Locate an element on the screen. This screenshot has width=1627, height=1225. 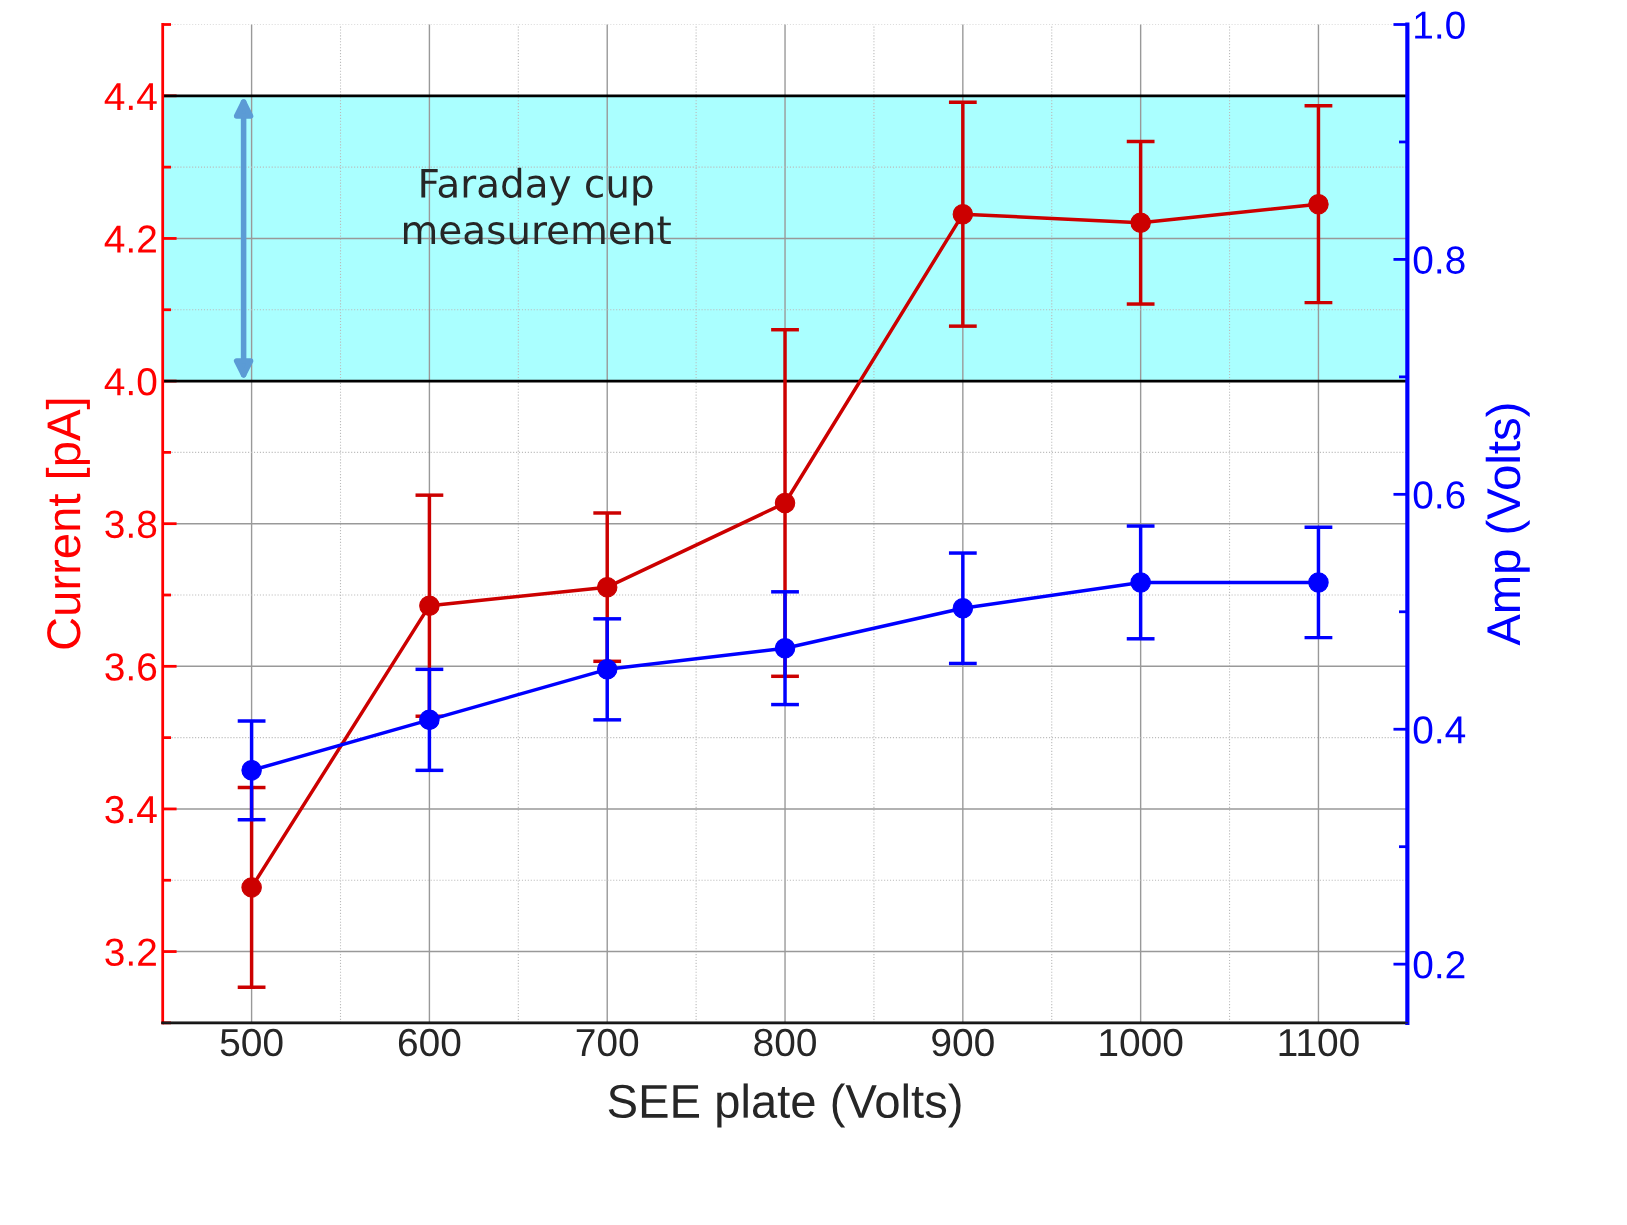
y2-tick-label: 0.6 is located at coordinates (1439, 495).